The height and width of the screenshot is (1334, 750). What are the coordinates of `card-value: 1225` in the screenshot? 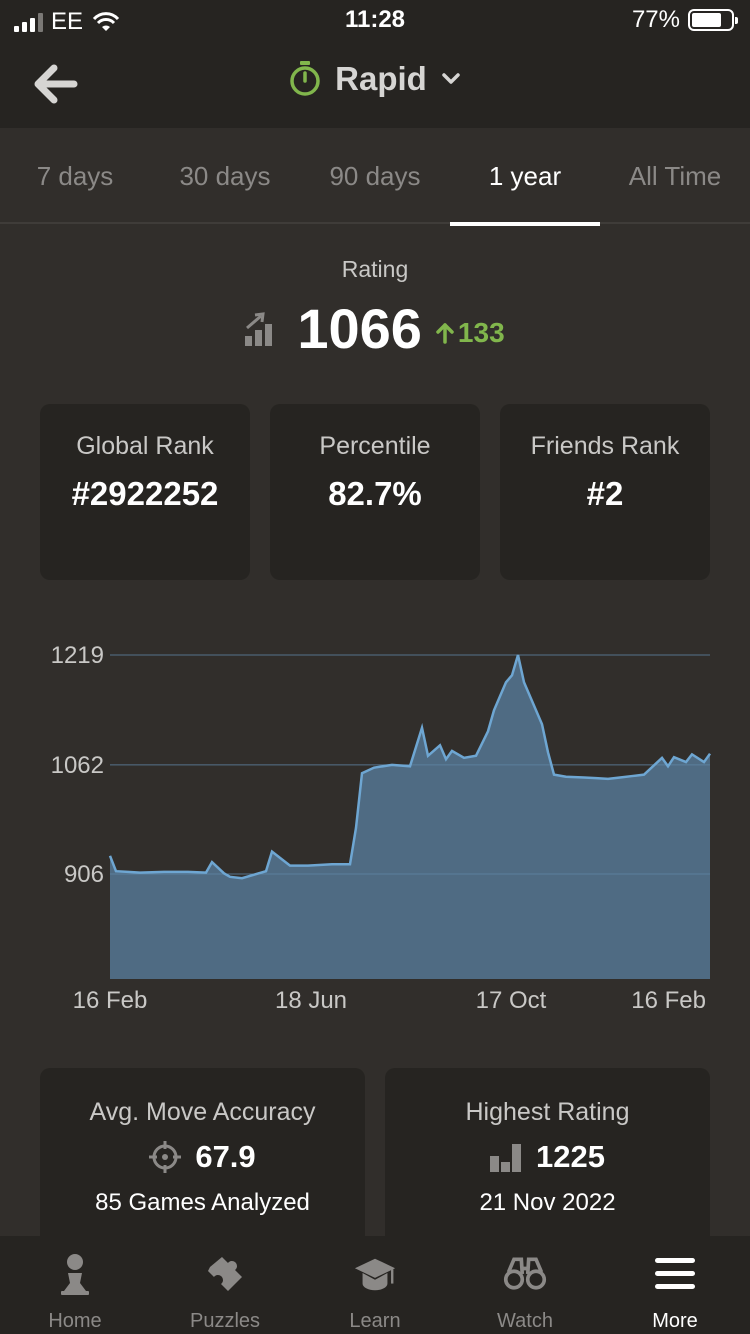 It's located at (570, 1156).